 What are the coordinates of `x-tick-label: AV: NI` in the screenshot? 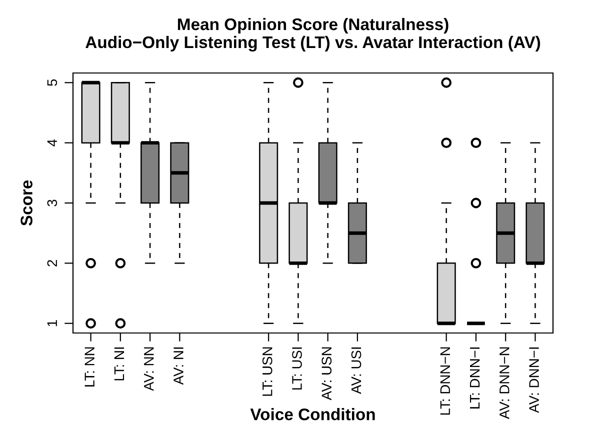 It's located at (179, 366).